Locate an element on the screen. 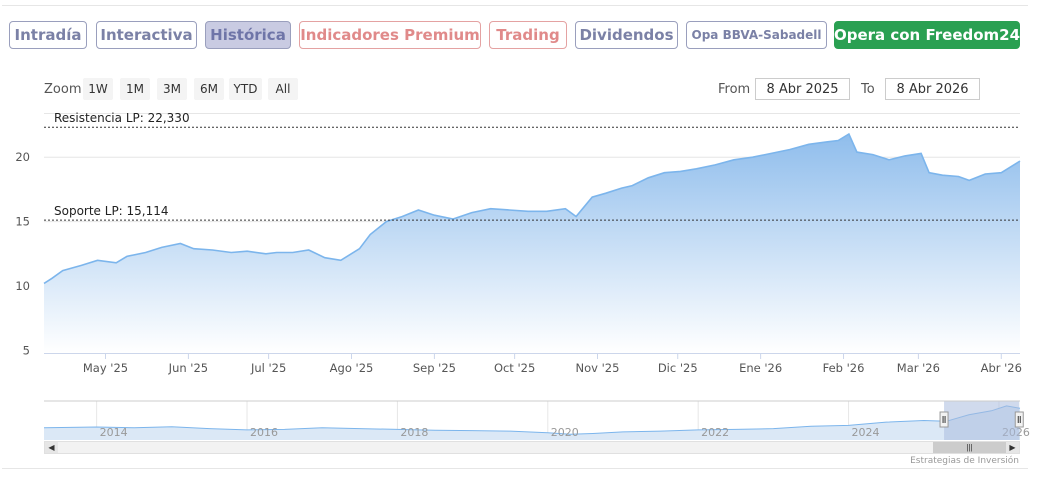 The height and width of the screenshot is (480, 1038). navigator-line is located at coordinates (532, 420).